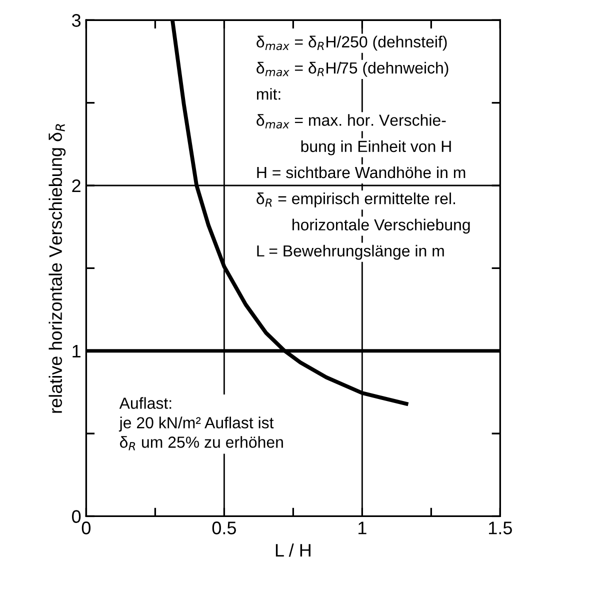  Describe the element at coordinates (57, 268) in the screenshot. I see `y-axis-title: relative horizontale Verschiebung δ$_{R}$` at that location.